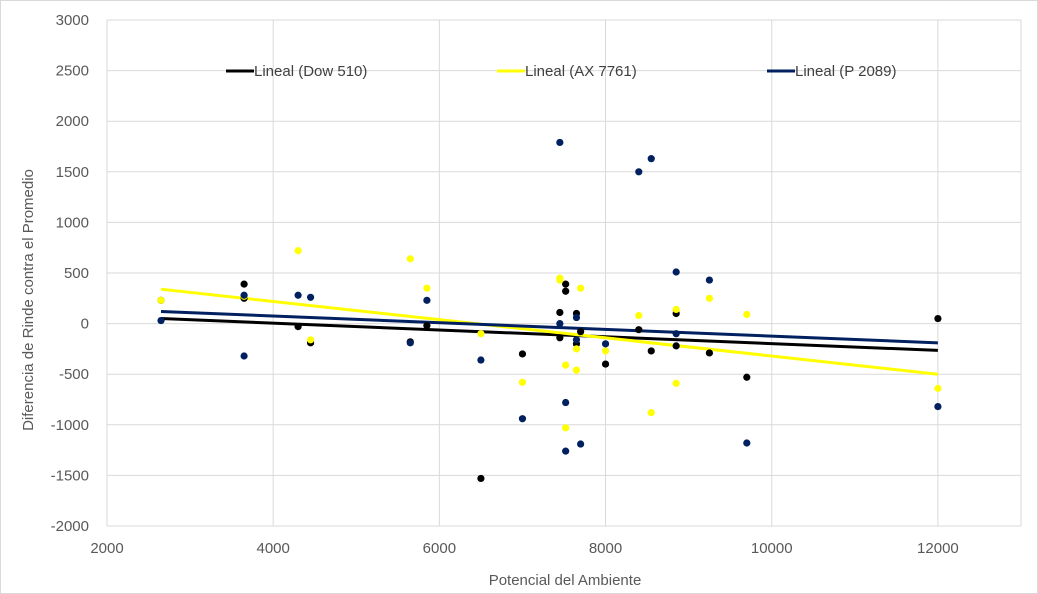 The image size is (1038, 594). What do you see at coordinates (74, 374) in the screenshot?
I see `y-tick-label: -500` at bounding box center [74, 374].